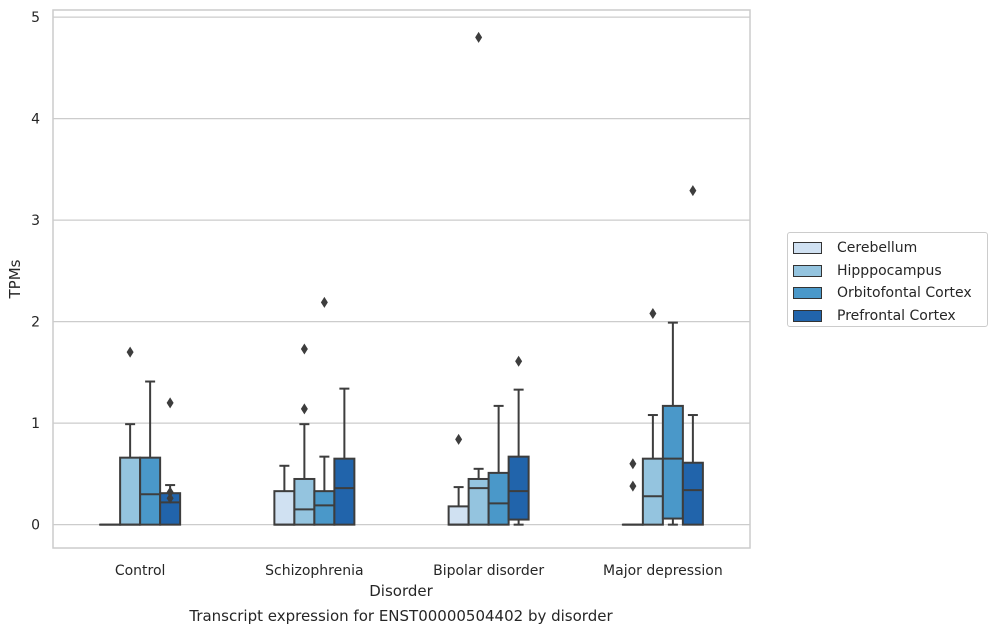 The width and height of the screenshot is (999, 635). I want to click on x-axis-label: Disorder, so click(401, 591).